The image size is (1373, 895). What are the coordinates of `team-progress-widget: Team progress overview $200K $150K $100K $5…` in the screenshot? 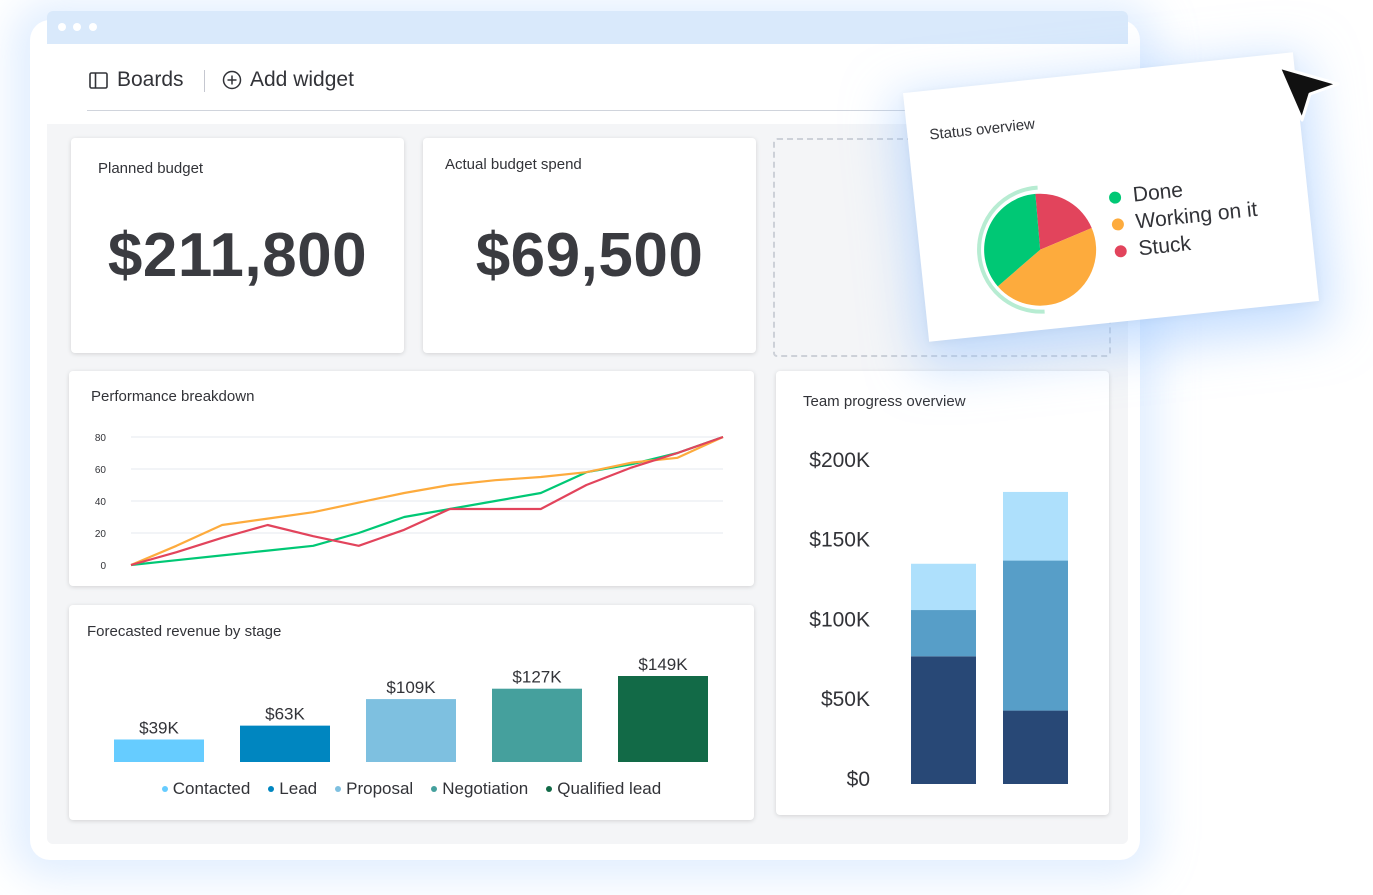 It's located at (942, 593).